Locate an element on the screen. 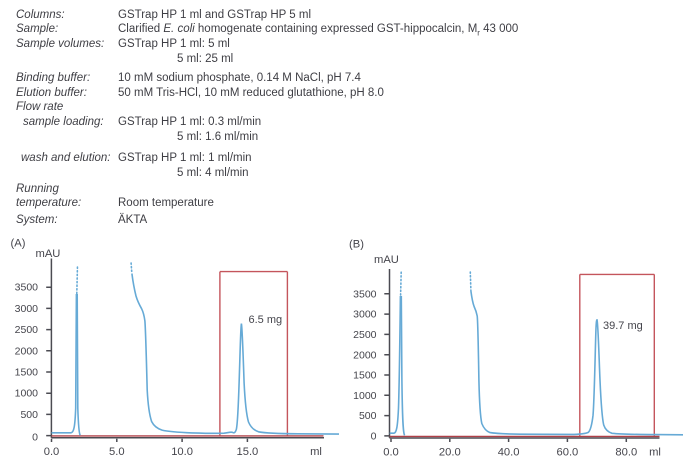 Image resolution: width=685 pixels, height=462 pixels. svg-text: 5.0 is located at coordinates (117, 452).